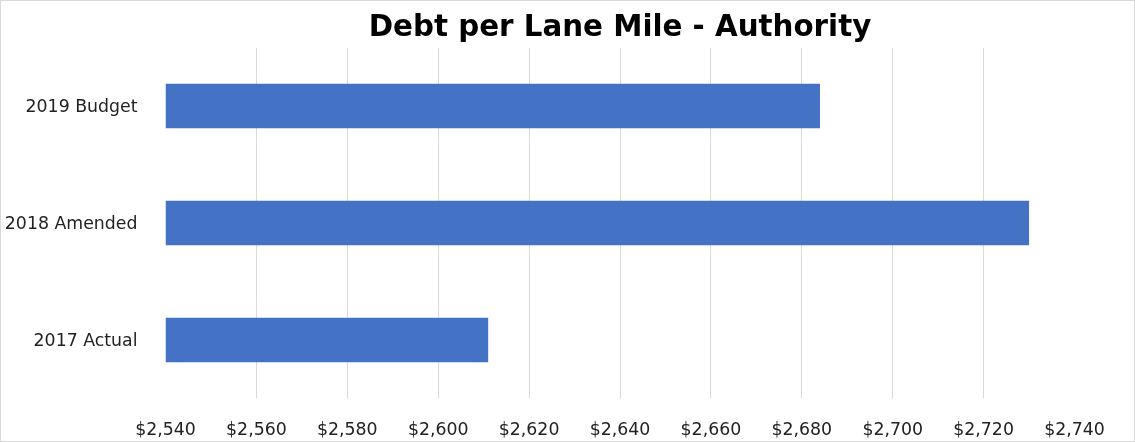  Describe the element at coordinates (81, 106) in the screenshot. I see `y-tick-label: 2019 Budget` at that location.